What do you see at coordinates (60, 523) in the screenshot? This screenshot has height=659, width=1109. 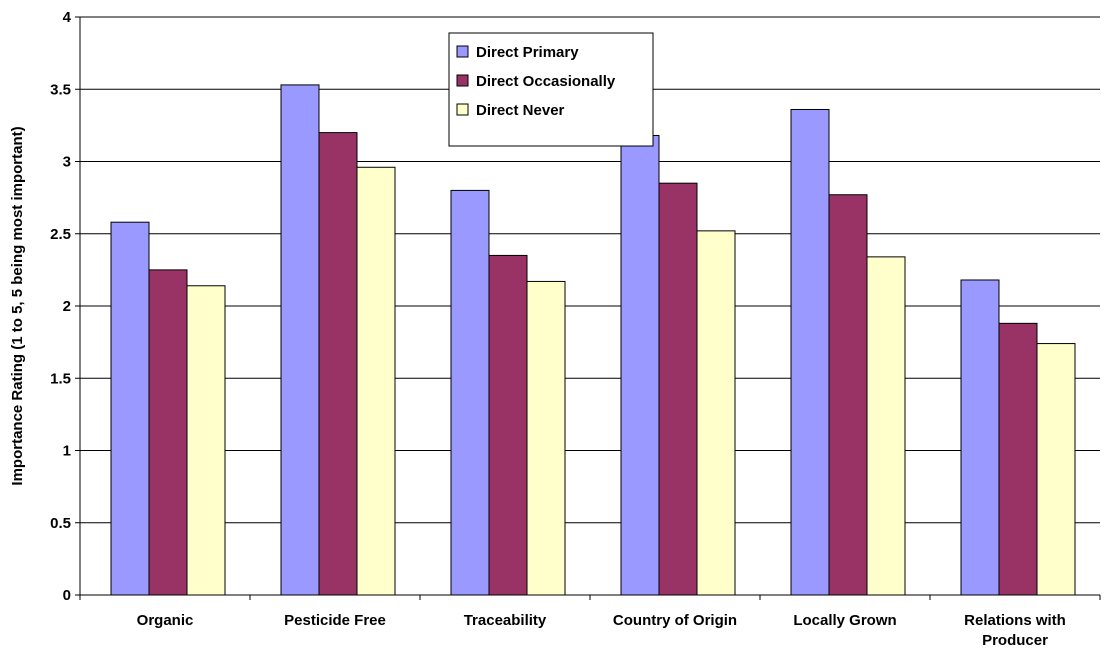 I see `y-tick-label: 0.5` at bounding box center [60, 523].